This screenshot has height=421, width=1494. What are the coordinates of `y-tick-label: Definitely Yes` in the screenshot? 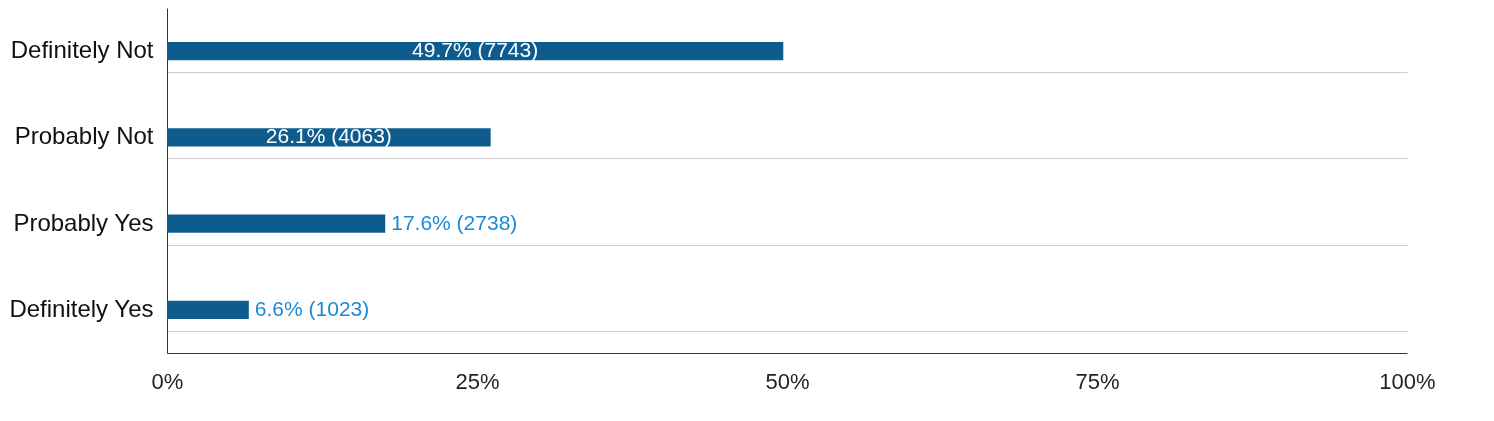 It's located at (81, 308).